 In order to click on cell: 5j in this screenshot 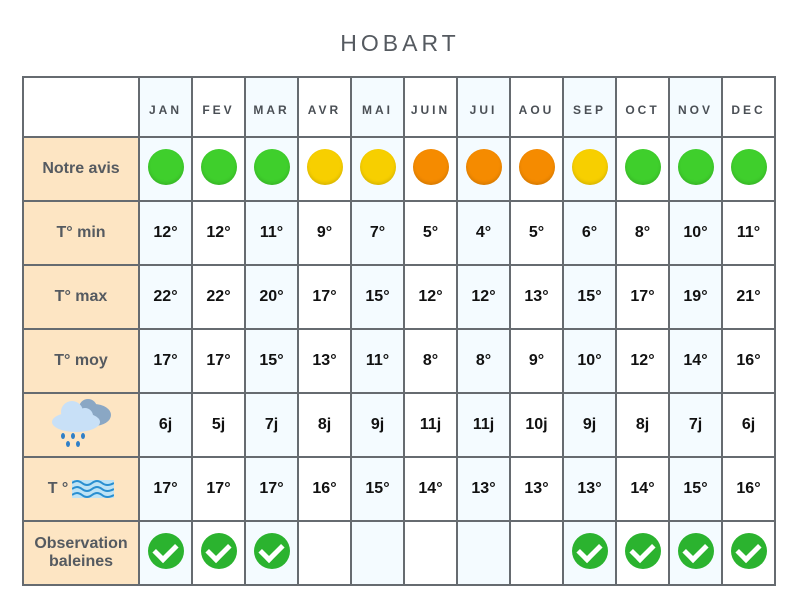, I will do `click(218, 425)`.